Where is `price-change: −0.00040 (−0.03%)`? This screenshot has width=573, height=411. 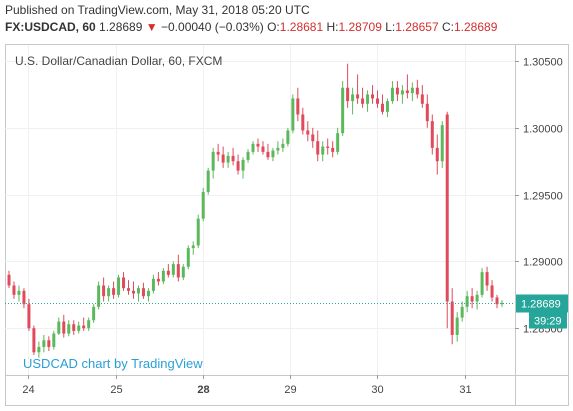 price-change: −0.00040 (−0.03%) is located at coordinates (212, 27).